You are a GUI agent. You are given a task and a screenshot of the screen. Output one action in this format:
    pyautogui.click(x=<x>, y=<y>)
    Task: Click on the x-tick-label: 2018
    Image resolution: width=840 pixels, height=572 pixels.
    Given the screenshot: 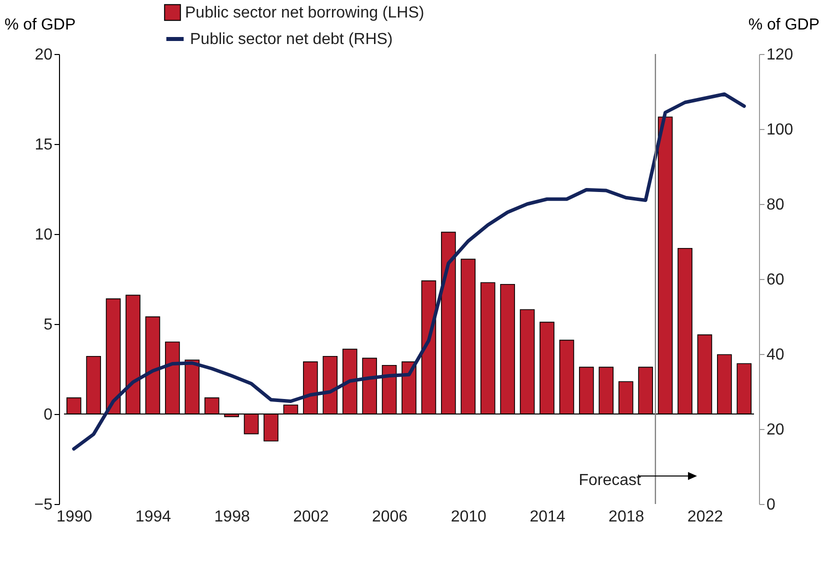 What is the action you would take?
    pyautogui.click(x=626, y=517)
    